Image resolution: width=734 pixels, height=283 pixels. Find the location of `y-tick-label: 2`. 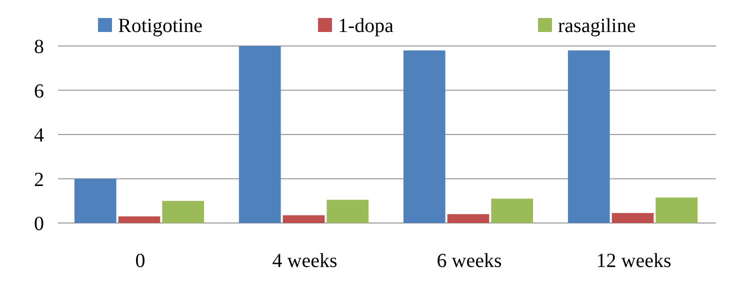

y-tick-label: 2 is located at coordinates (39, 179).